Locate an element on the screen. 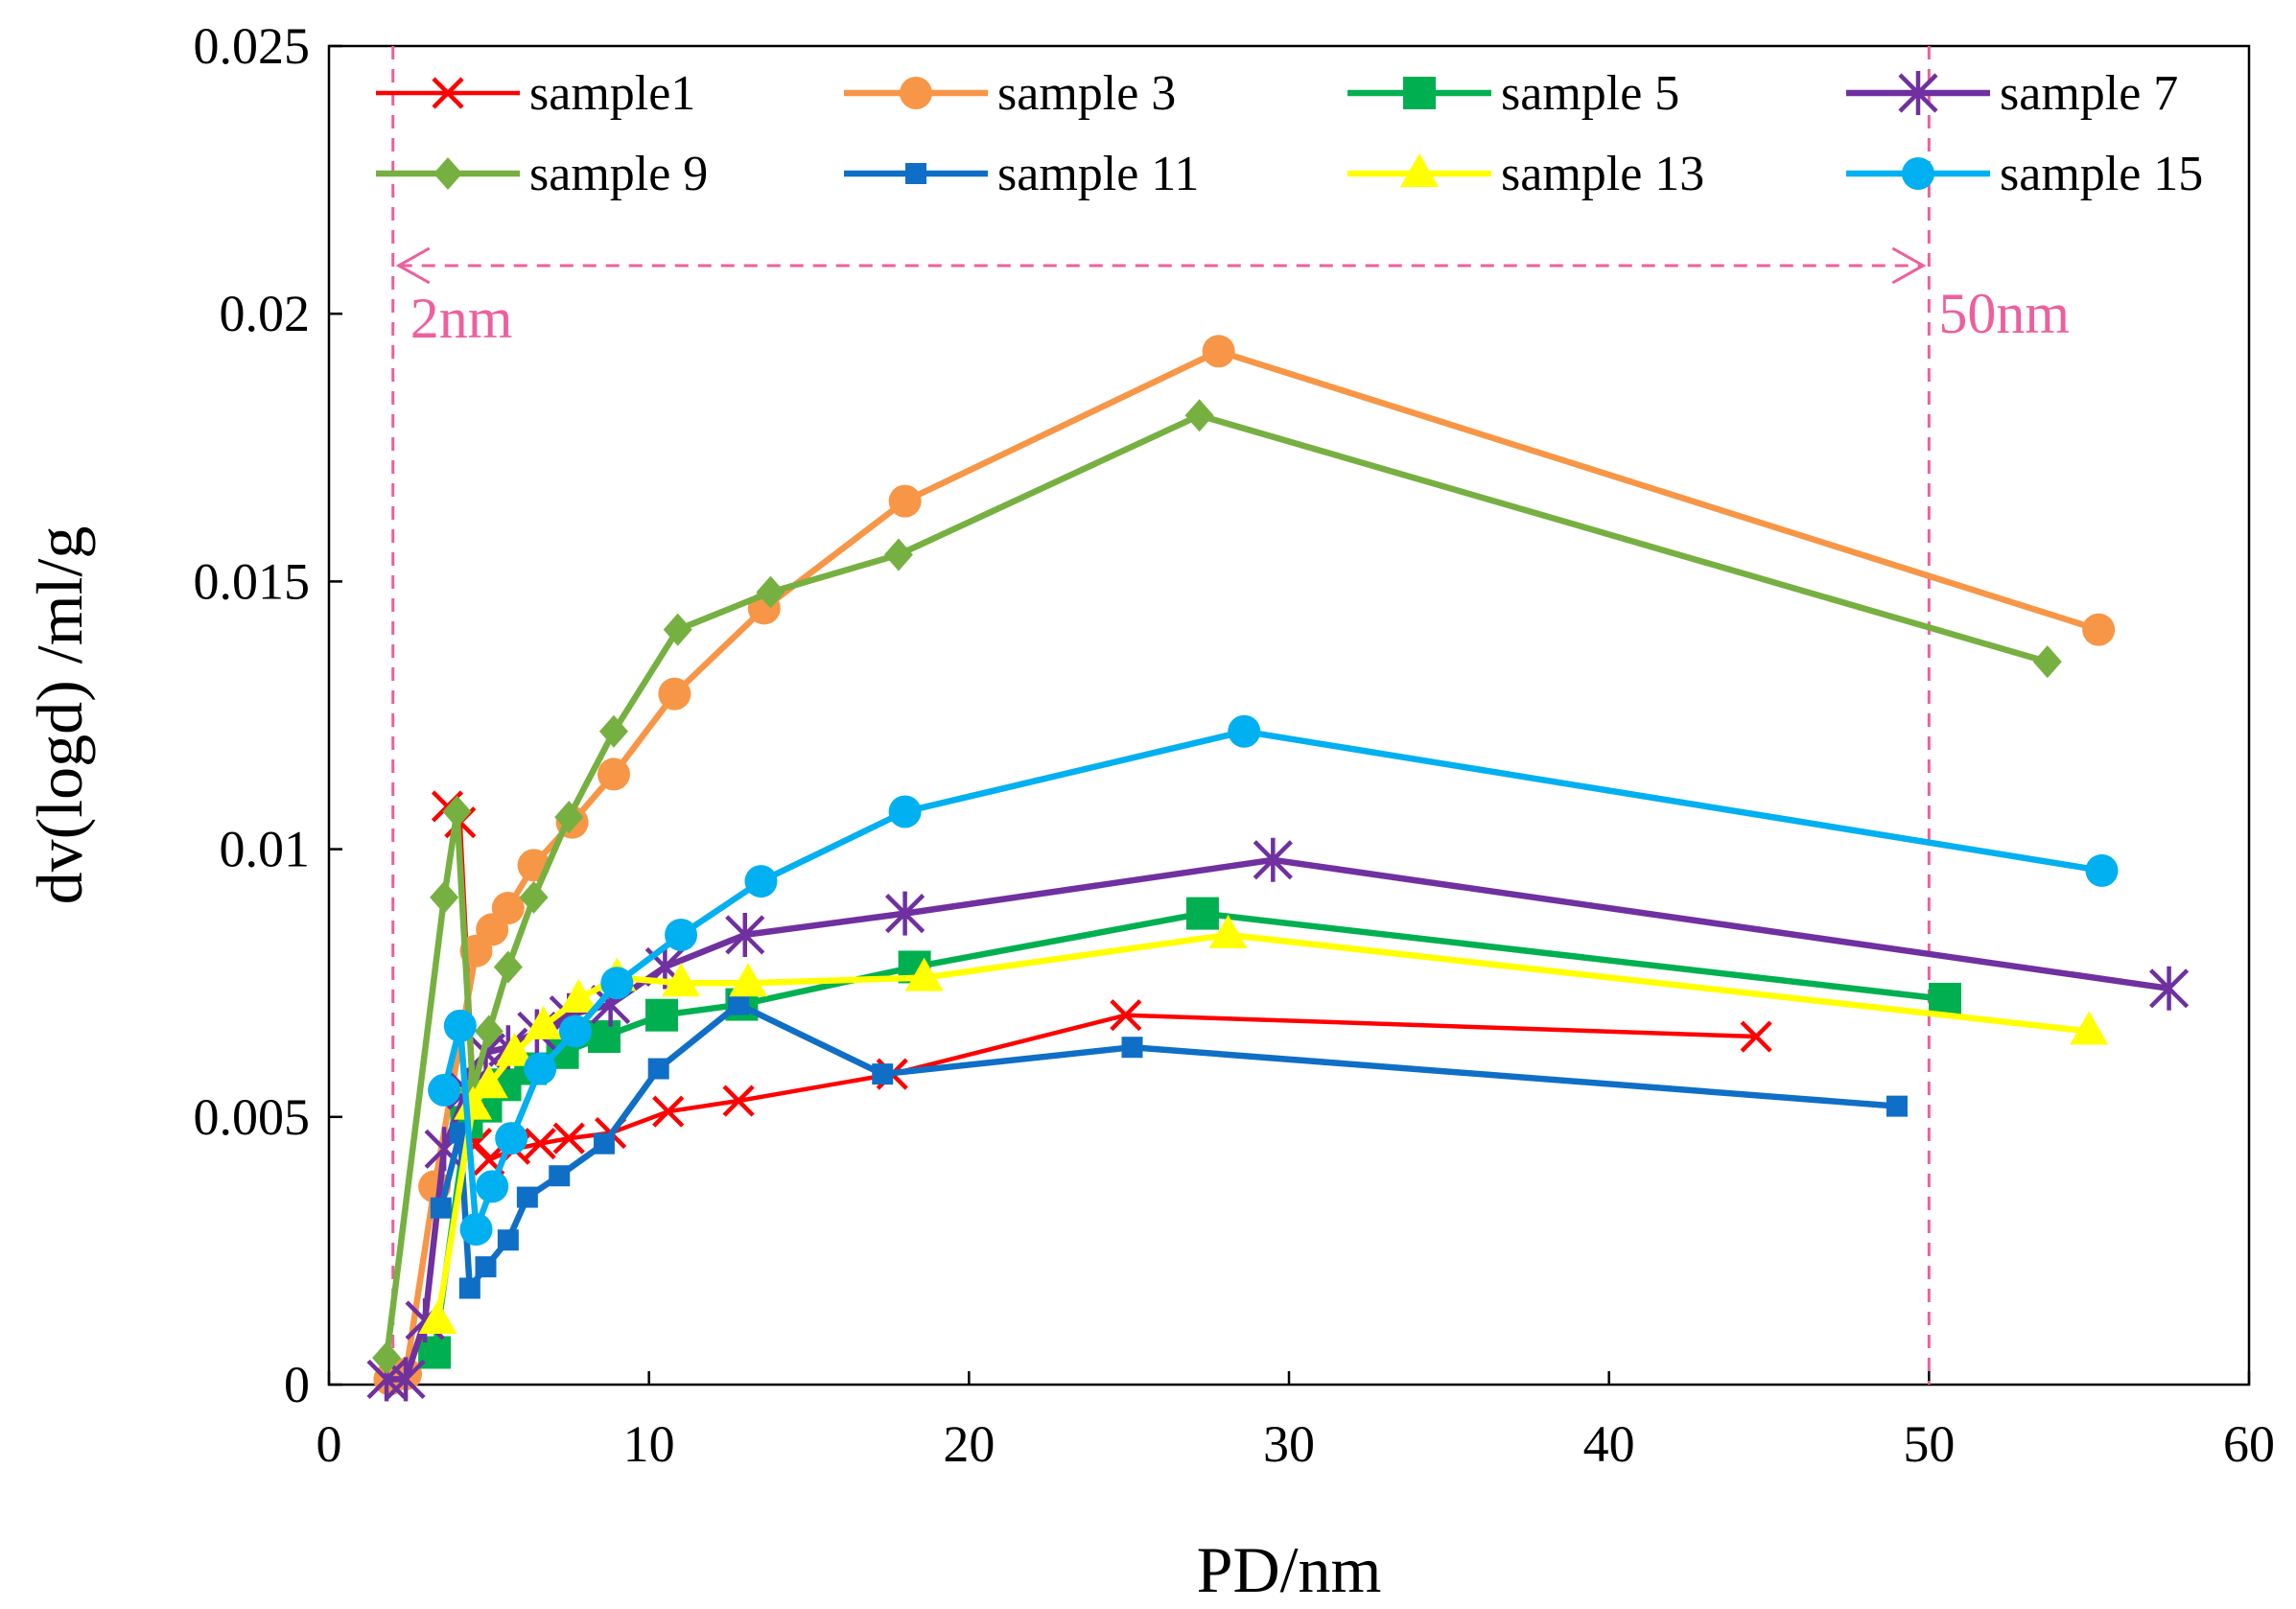  legend-entry-sample9: sample 9 is located at coordinates (542, 174).